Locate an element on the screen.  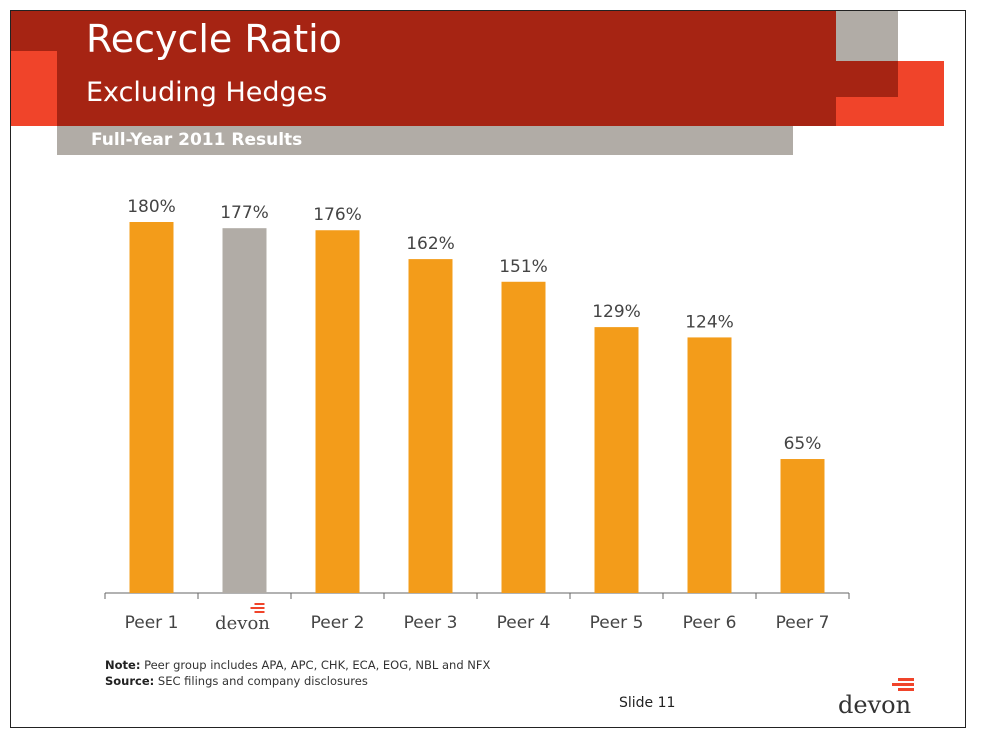
tick-label: Peer 7 is located at coordinates (803, 623).